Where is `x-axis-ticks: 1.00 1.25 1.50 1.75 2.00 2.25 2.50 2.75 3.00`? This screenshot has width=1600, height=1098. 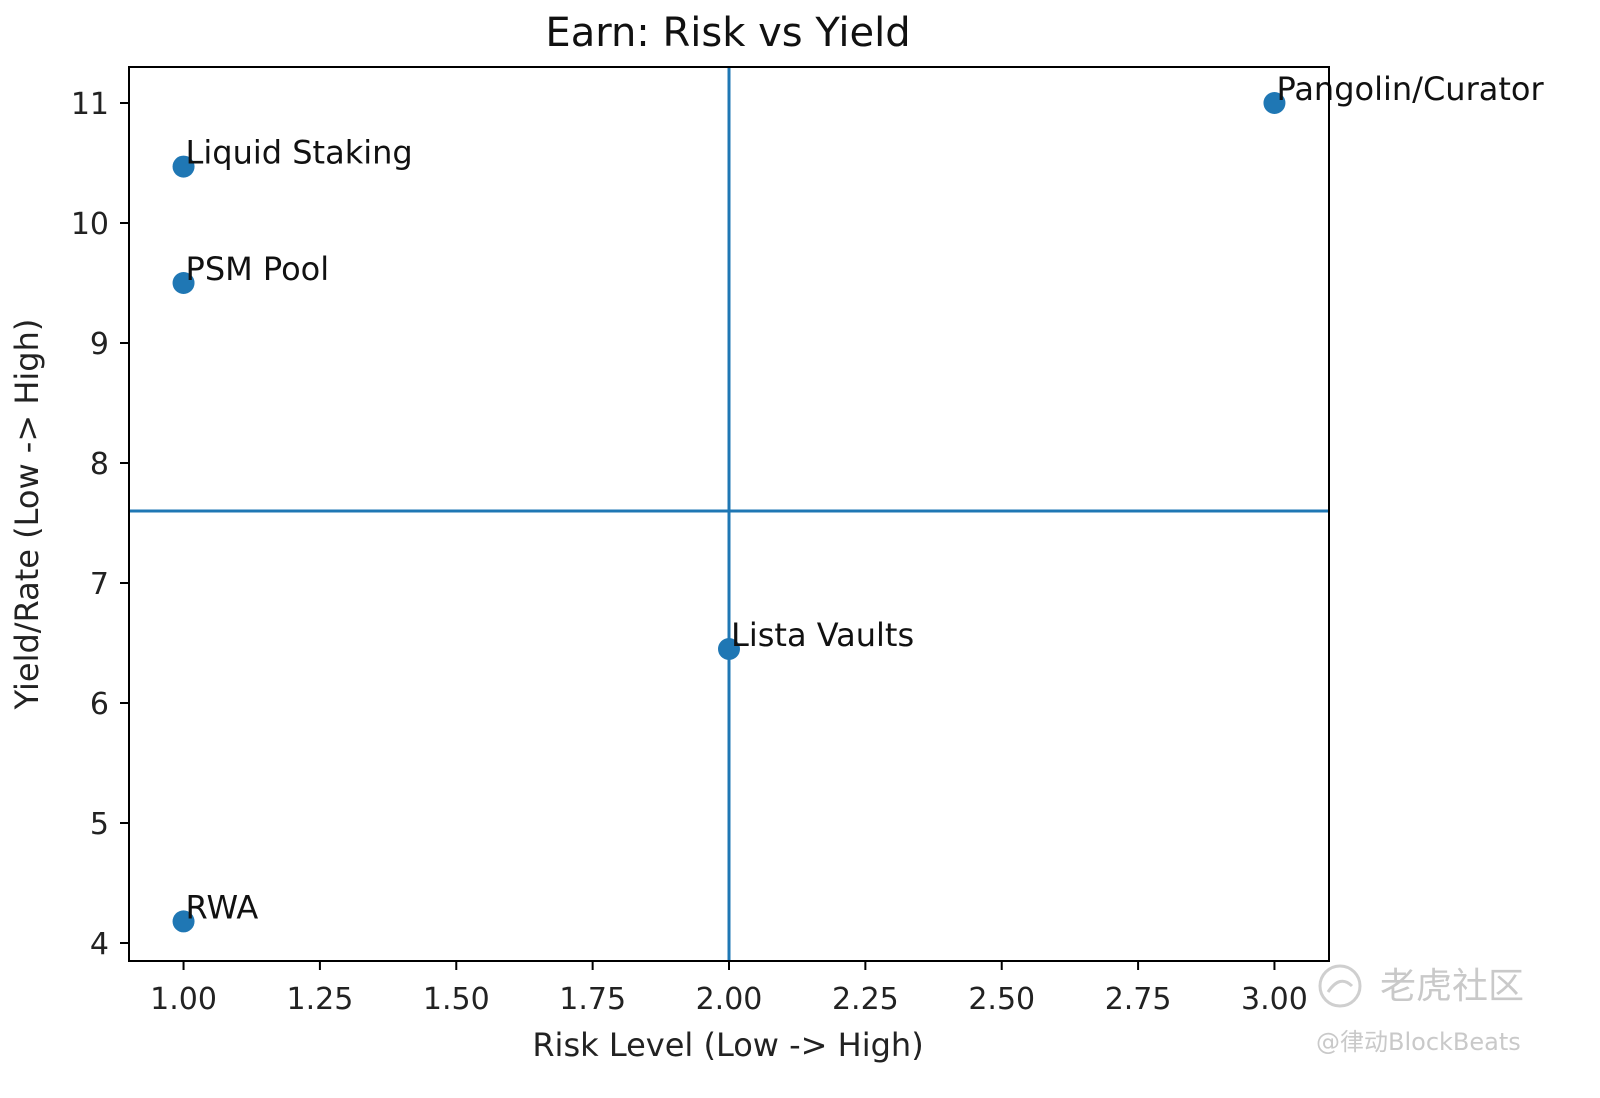 x-axis-ticks: 1.00 1.25 1.50 1.75 2.00 2.25 2.50 2.75 3.00 is located at coordinates (729, 989).